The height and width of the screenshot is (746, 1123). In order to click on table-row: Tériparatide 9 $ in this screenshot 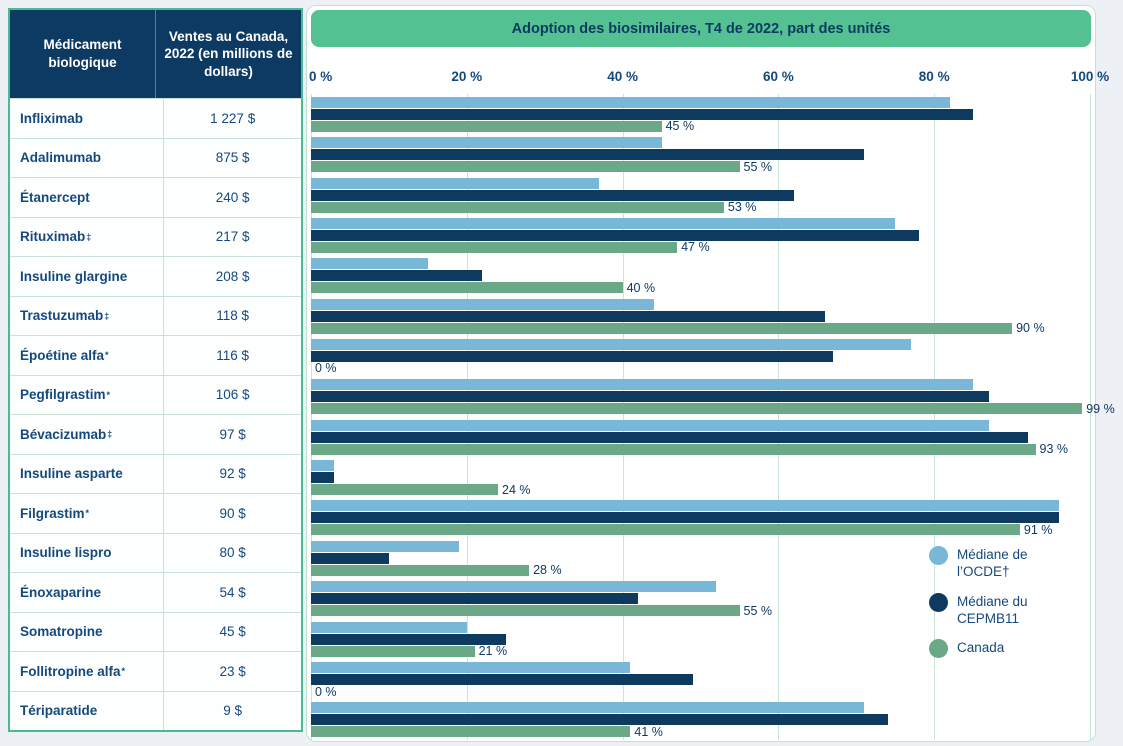, I will do `click(155, 710)`.